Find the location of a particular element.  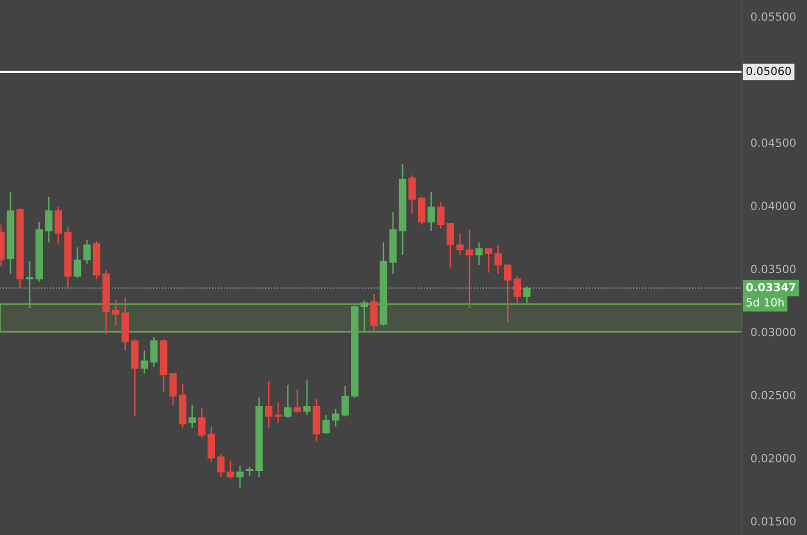

text: 5d 10h is located at coordinates (765, 302).